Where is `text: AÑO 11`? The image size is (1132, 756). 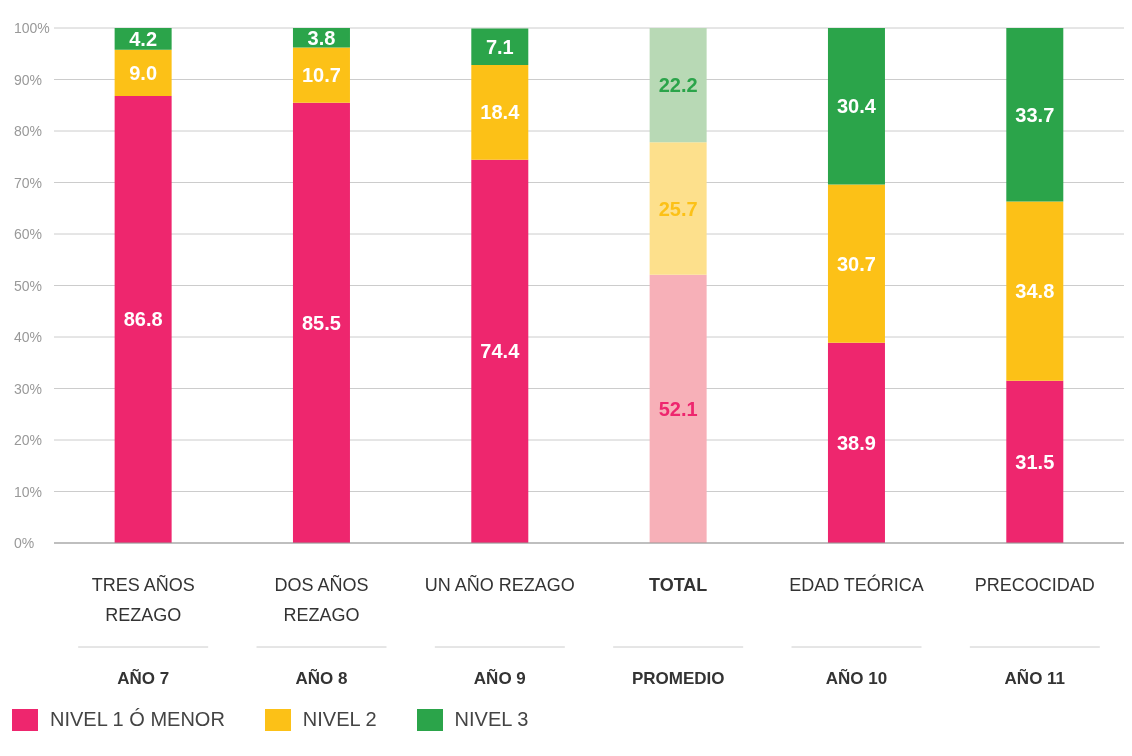 text: AÑO 11 is located at coordinates (1035, 678).